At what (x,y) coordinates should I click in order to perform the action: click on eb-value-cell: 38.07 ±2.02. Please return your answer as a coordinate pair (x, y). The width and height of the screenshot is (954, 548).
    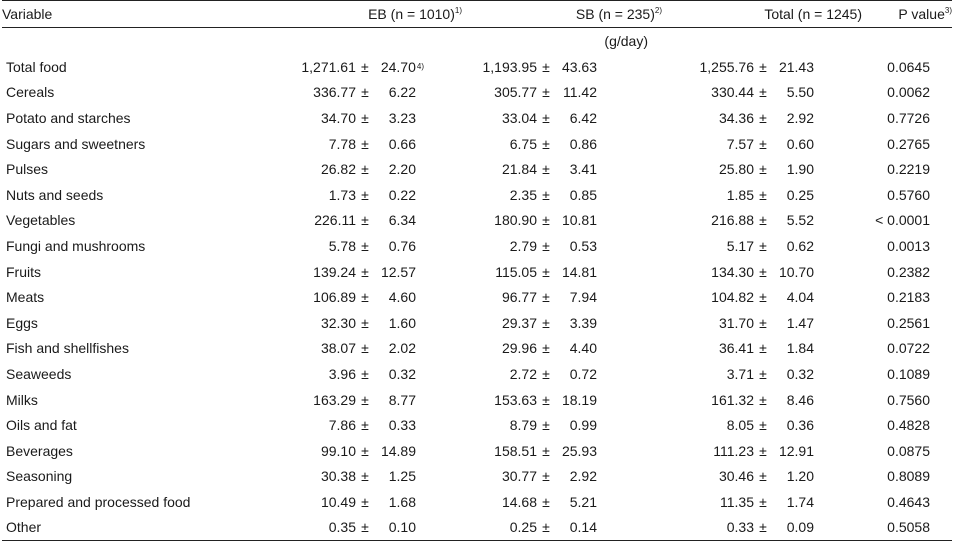
    Looking at the image, I should click on (362, 349).